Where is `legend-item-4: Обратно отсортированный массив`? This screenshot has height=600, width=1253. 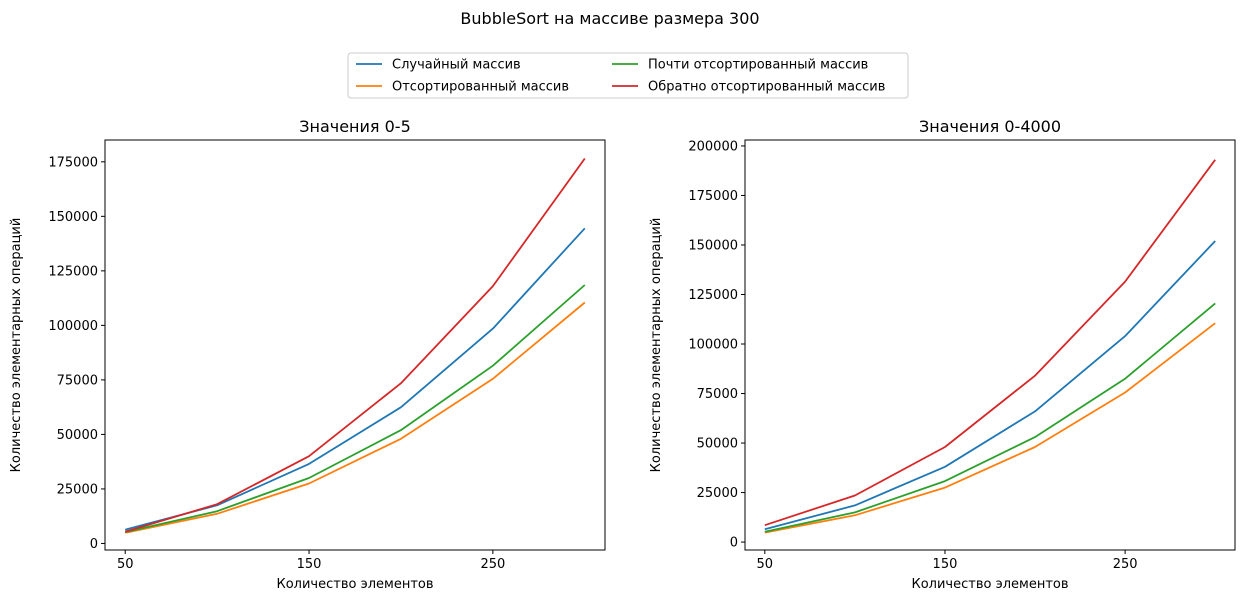
legend-item-4: Обратно отсортированный массив is located at coordinates (748, 87).